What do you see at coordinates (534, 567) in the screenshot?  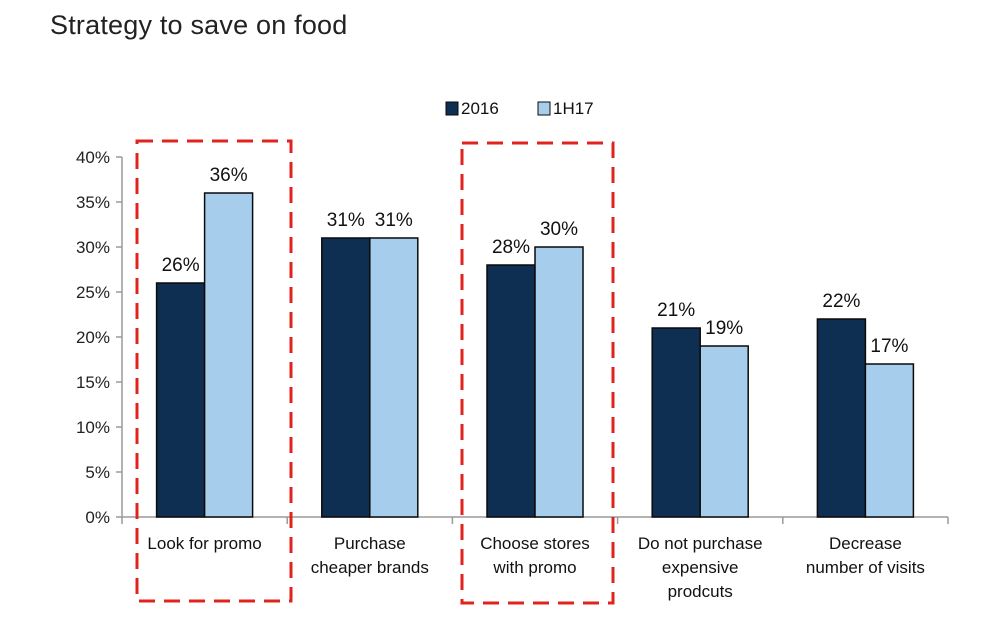 I see `x-category-label: with promo` at bounding box center [534, 567].